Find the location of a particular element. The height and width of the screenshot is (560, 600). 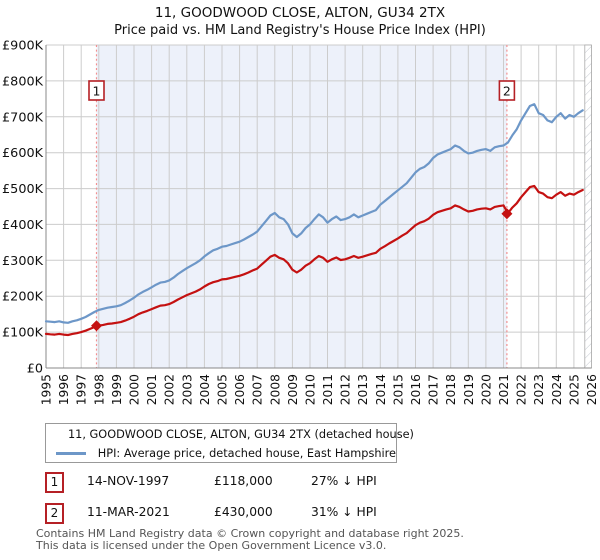

svg-text: 2017 is located at coordinates (434, 389).